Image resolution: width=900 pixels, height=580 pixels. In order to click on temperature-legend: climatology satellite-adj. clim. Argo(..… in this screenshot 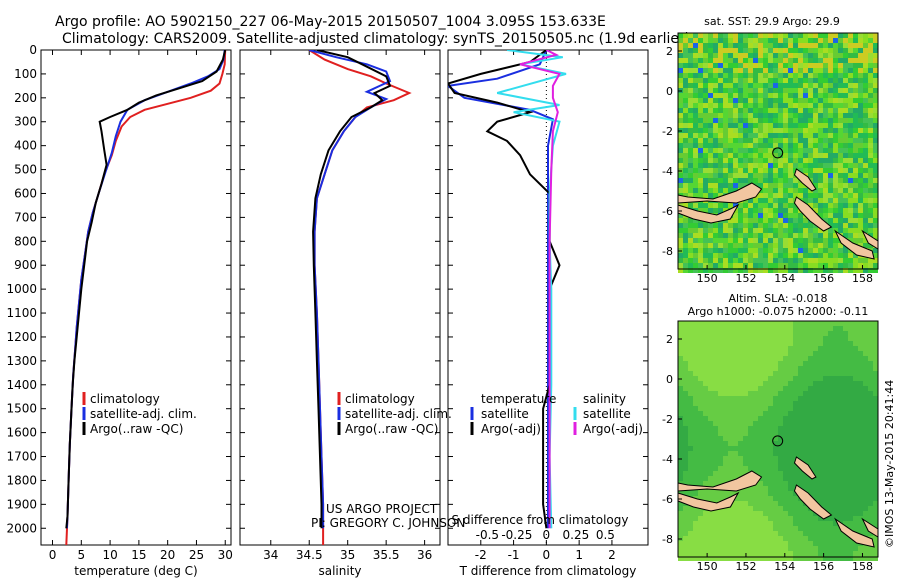, I will do `click(139, 414)`.